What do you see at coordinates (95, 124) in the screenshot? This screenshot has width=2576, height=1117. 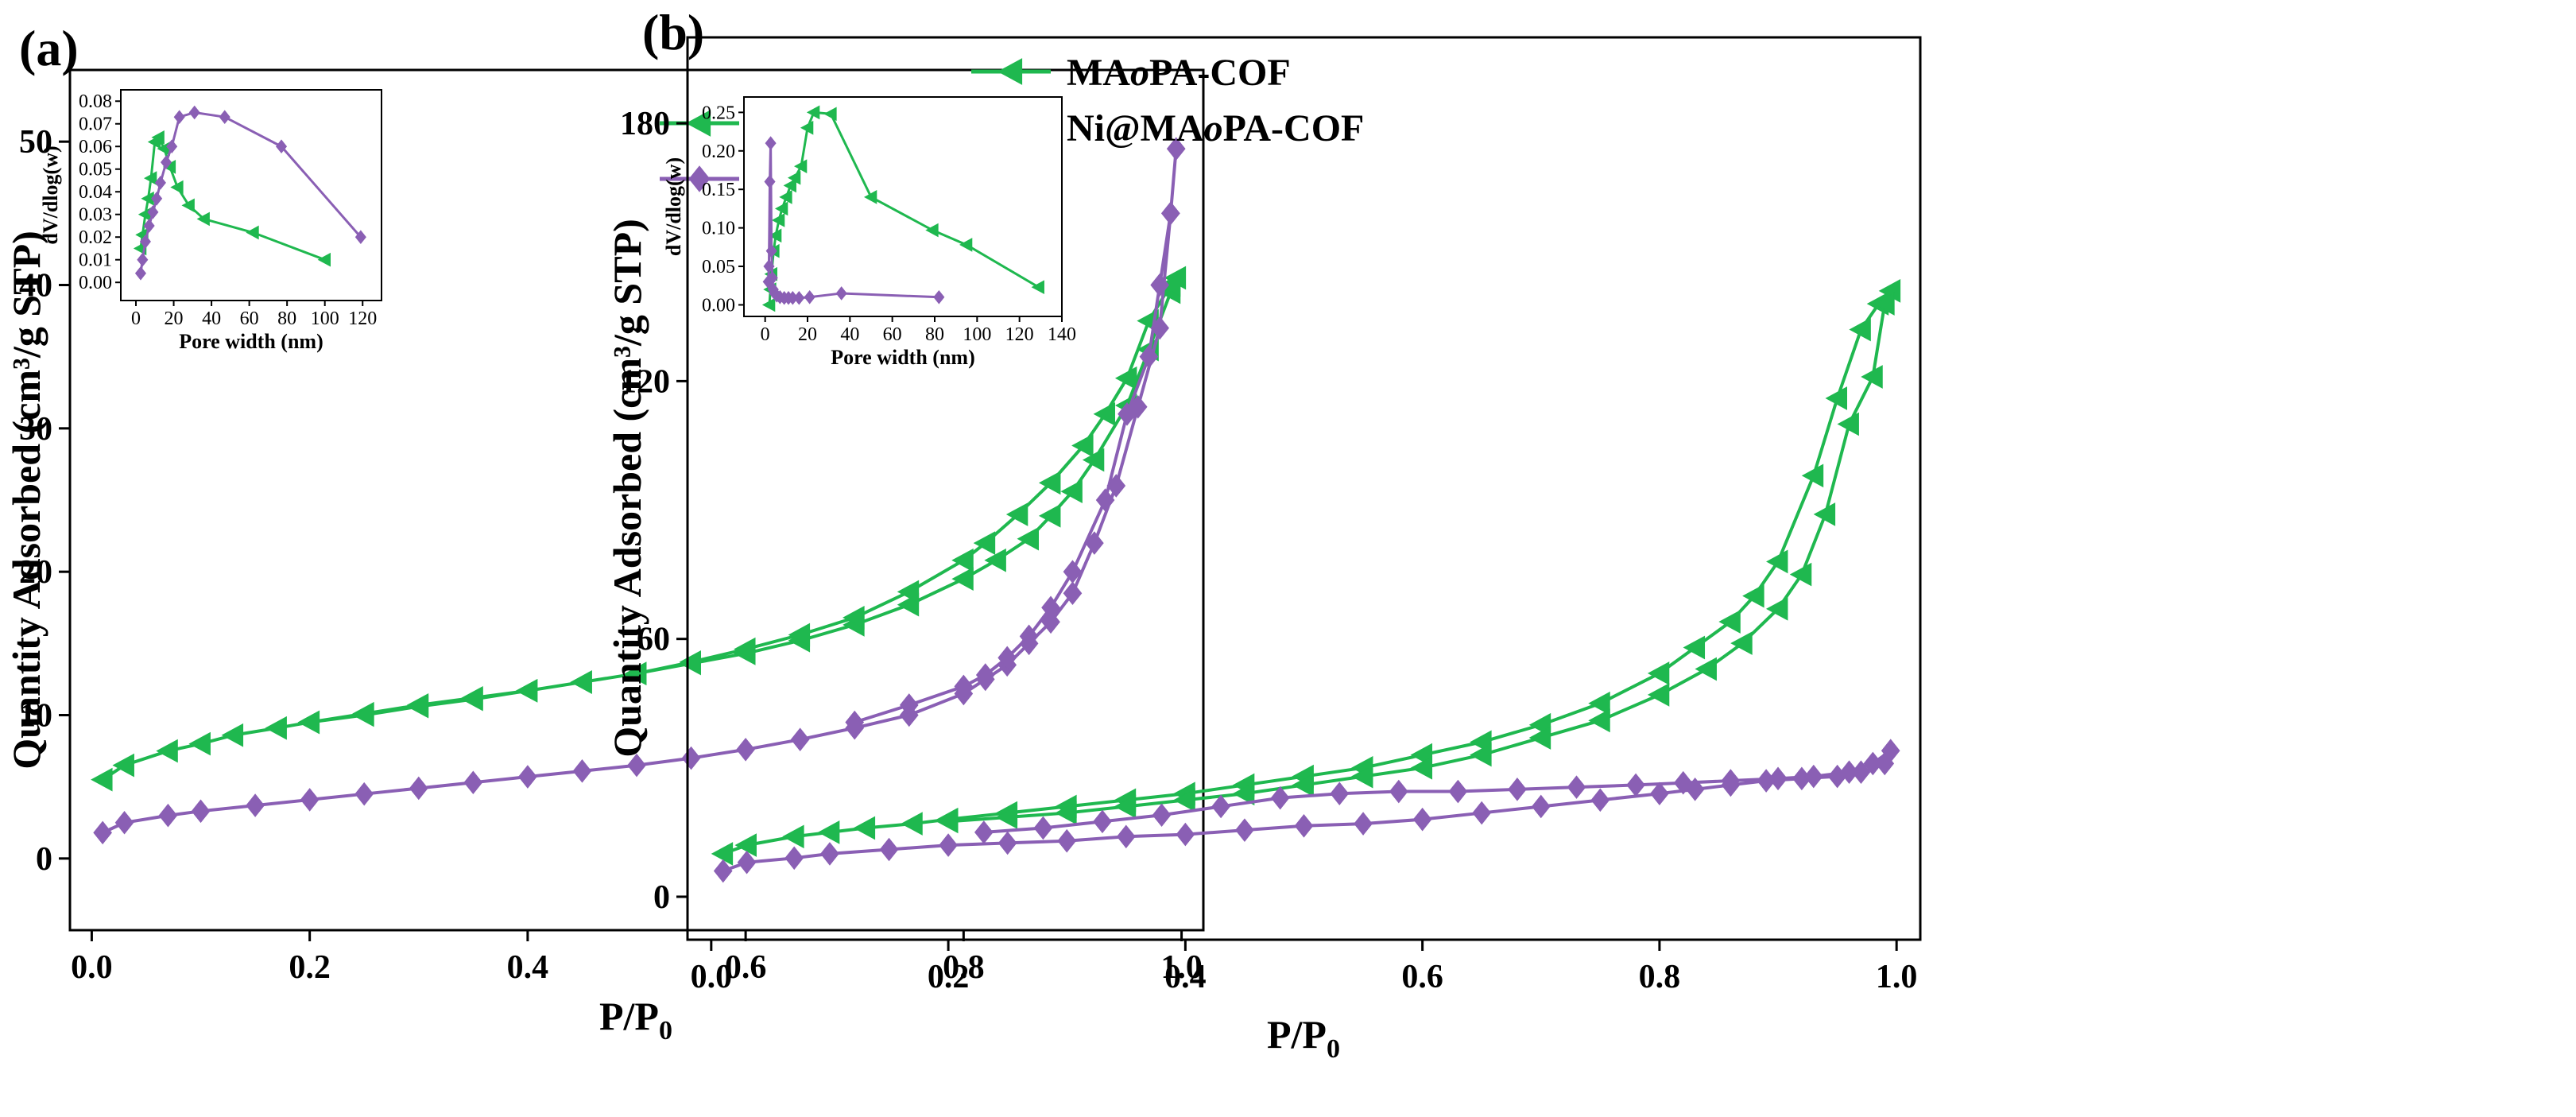 I see `inset-y-tick-label: 0.07` at bounding box center [95, 124].